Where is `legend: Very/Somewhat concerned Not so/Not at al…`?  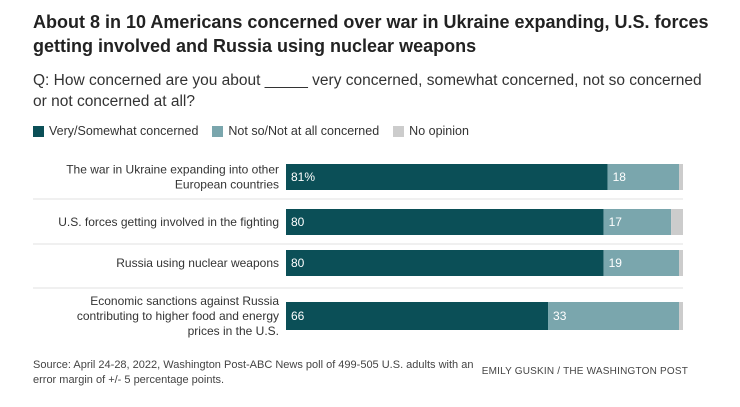 legend: Very/Somewhat concerned Not so/Not at al… is located at coordinates (258, 131).